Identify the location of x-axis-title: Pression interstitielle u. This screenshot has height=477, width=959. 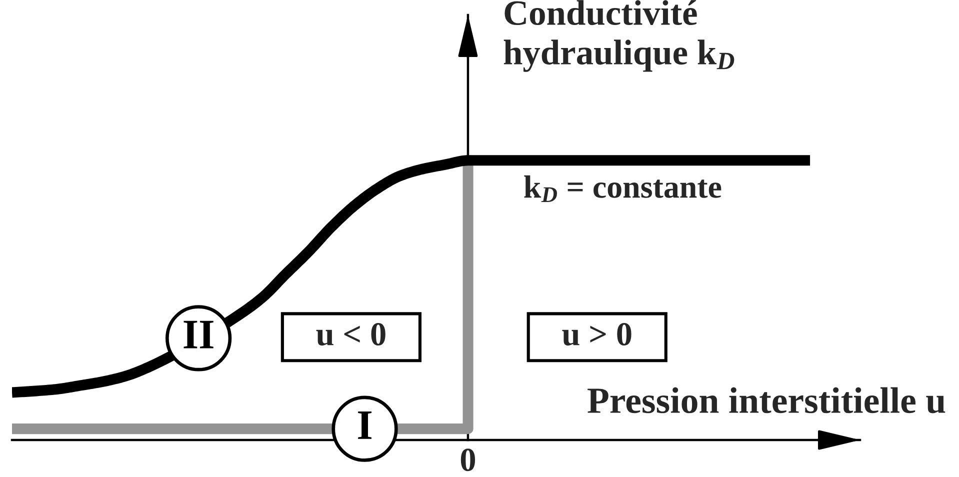
(767, 400).